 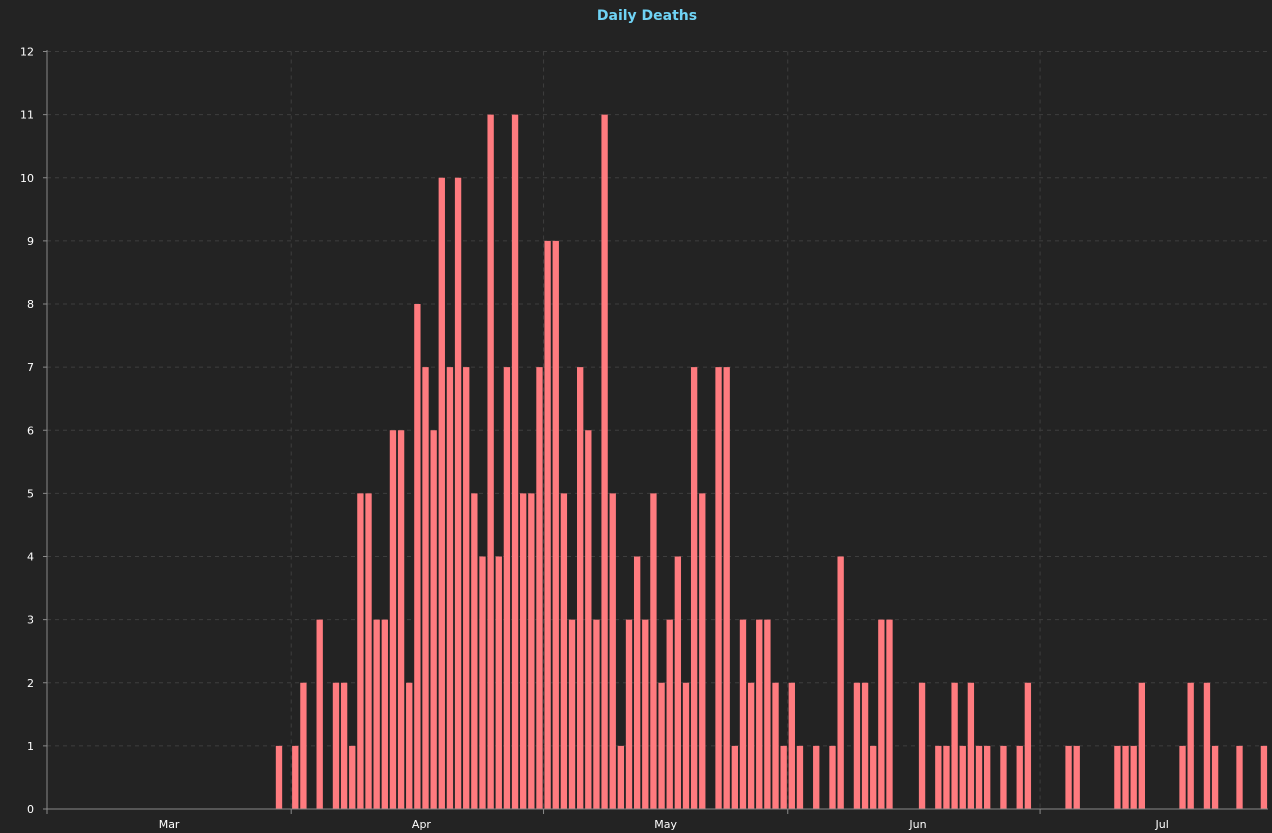 I want to click on x-tick-label: May, so click(x=665, y=824).